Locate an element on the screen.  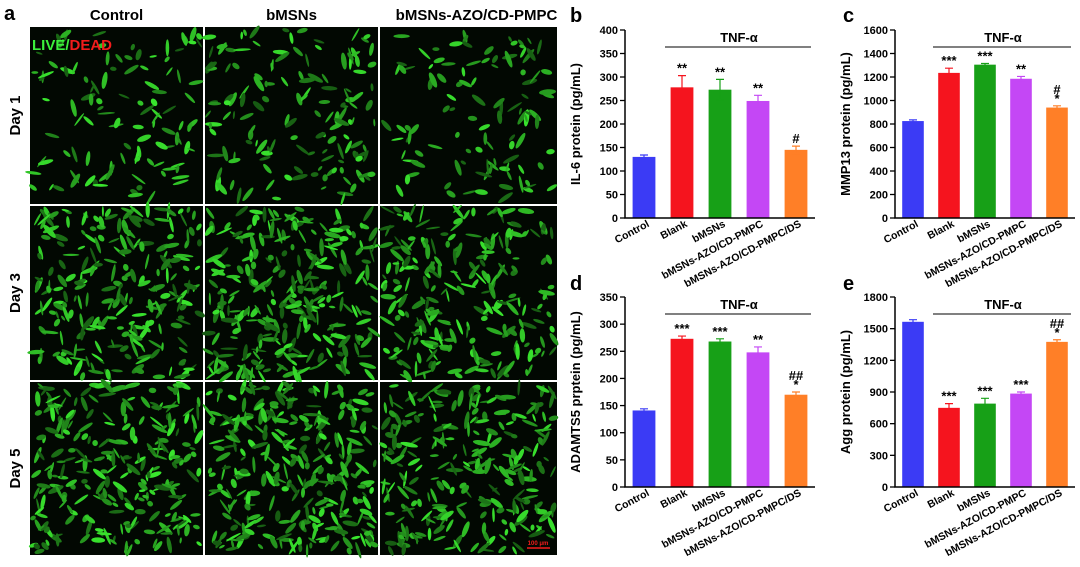
axis is located at coordinates (984, 392).